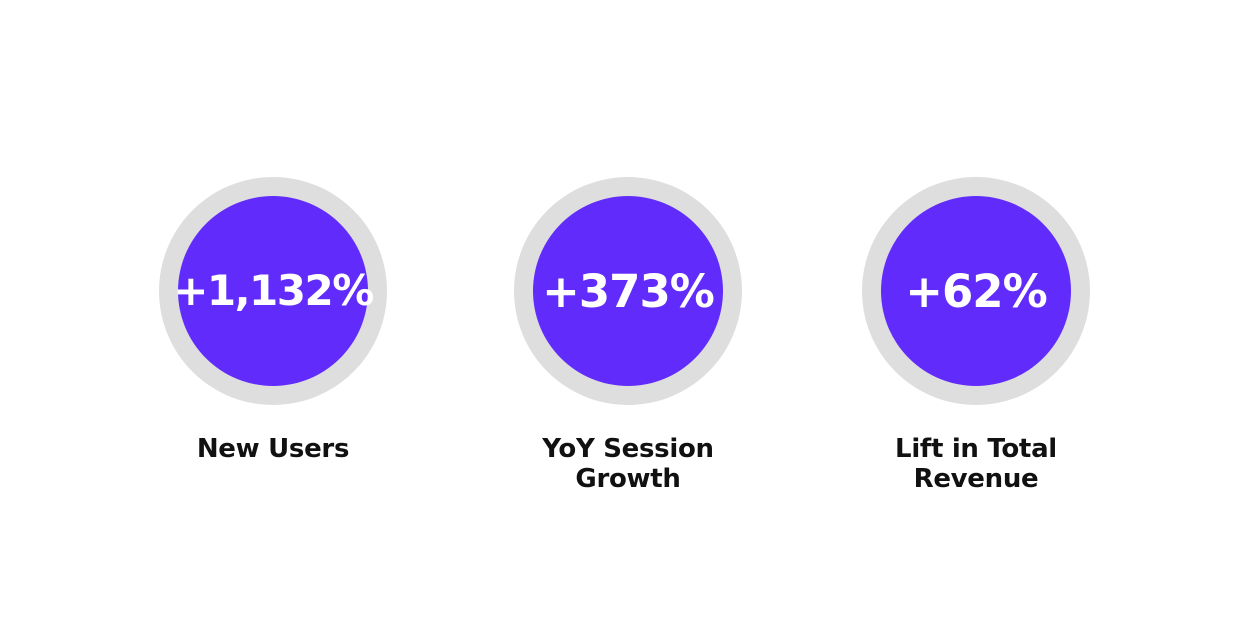 The height and width of the screenshot is (625, 1259). I want to click on stat-label-line: New Users, so click(273, 449).